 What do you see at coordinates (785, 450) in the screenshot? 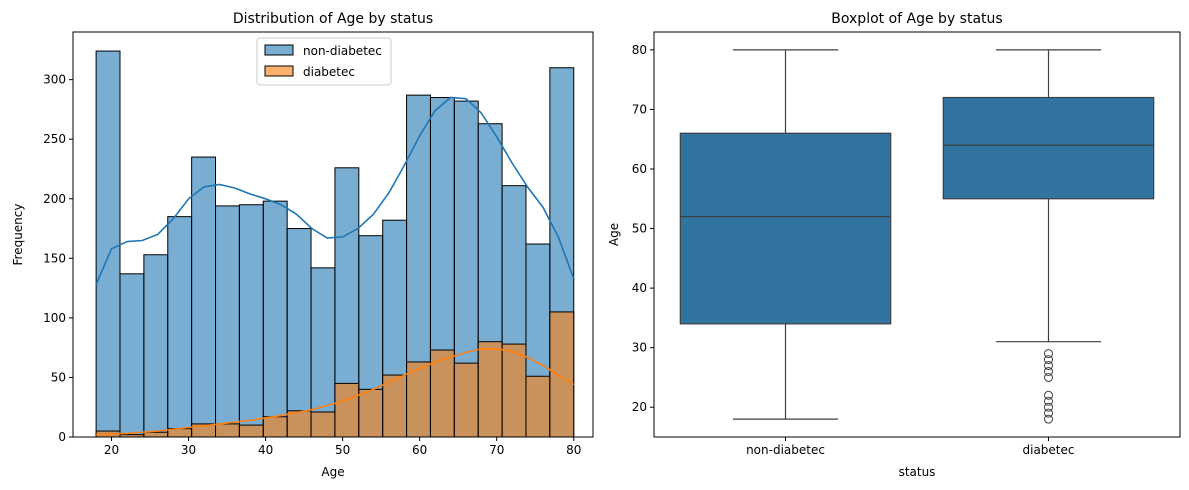
I see `right-x-tick-label: non-diabetec` at bounding box center [785, 450].